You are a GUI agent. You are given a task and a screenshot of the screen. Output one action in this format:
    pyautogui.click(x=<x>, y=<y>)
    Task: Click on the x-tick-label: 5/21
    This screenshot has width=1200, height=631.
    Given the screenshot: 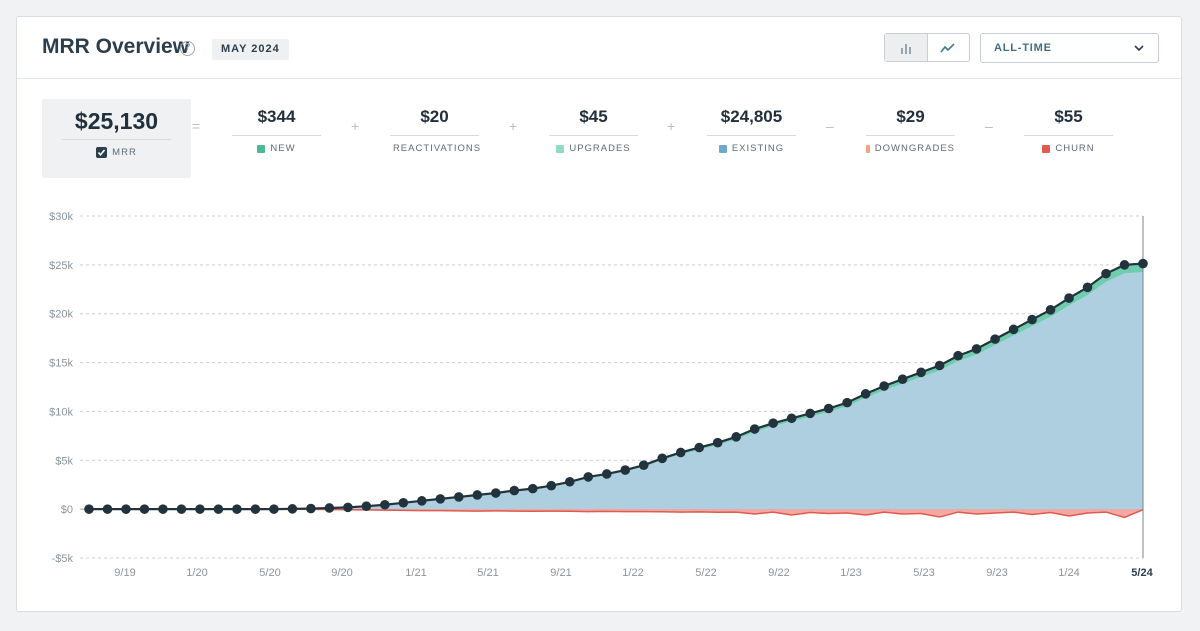 What is the action you would take?
    pyautogui.click(x=487, y=573)
    